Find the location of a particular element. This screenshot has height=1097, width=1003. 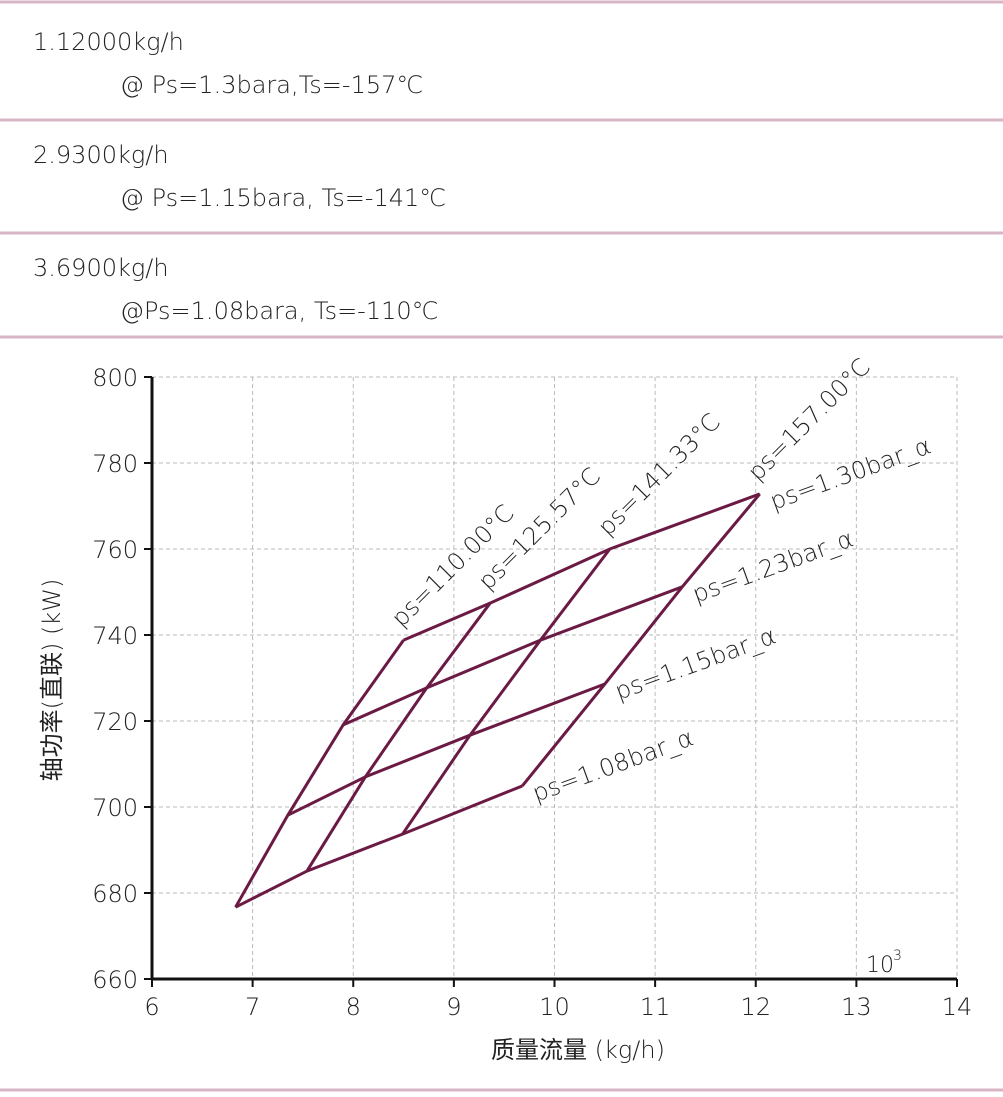

flow-text: 1.12000kg/h is located at coordinates (108, 42).